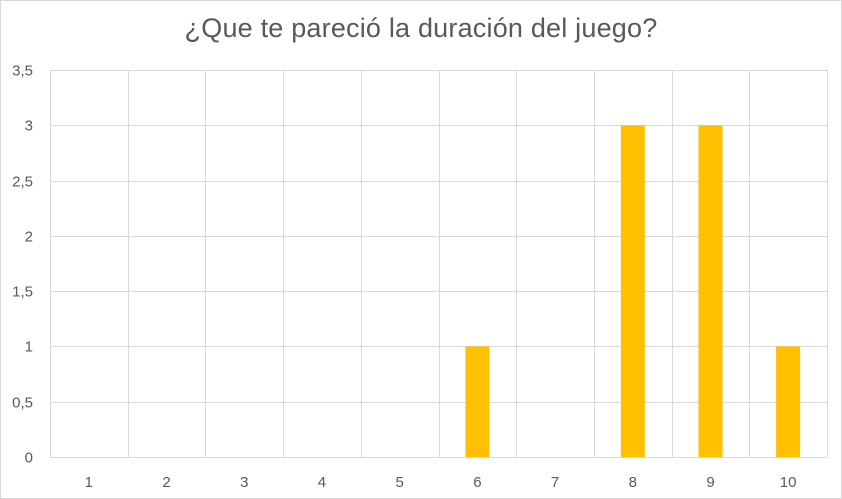  Describe the element at coordinates (633, 482) in the screenshot. I see `x-tick-label: 8` at that location.